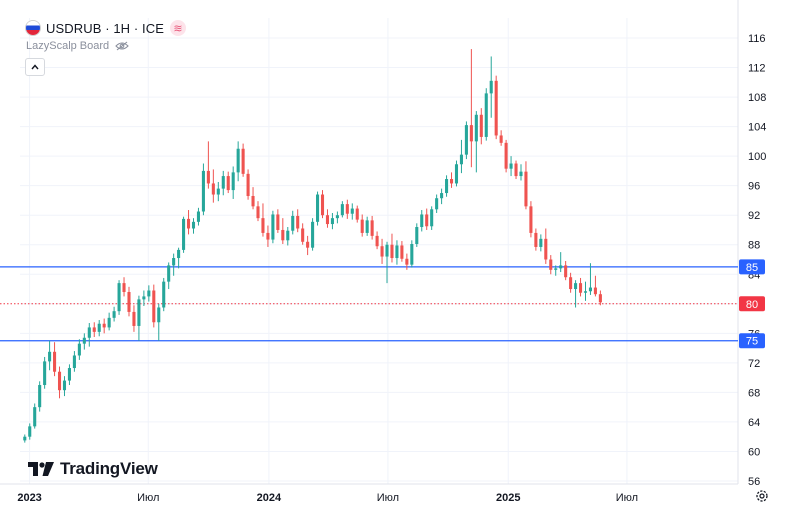  I want to click on y-tick-label: 100, so click(757, 157).